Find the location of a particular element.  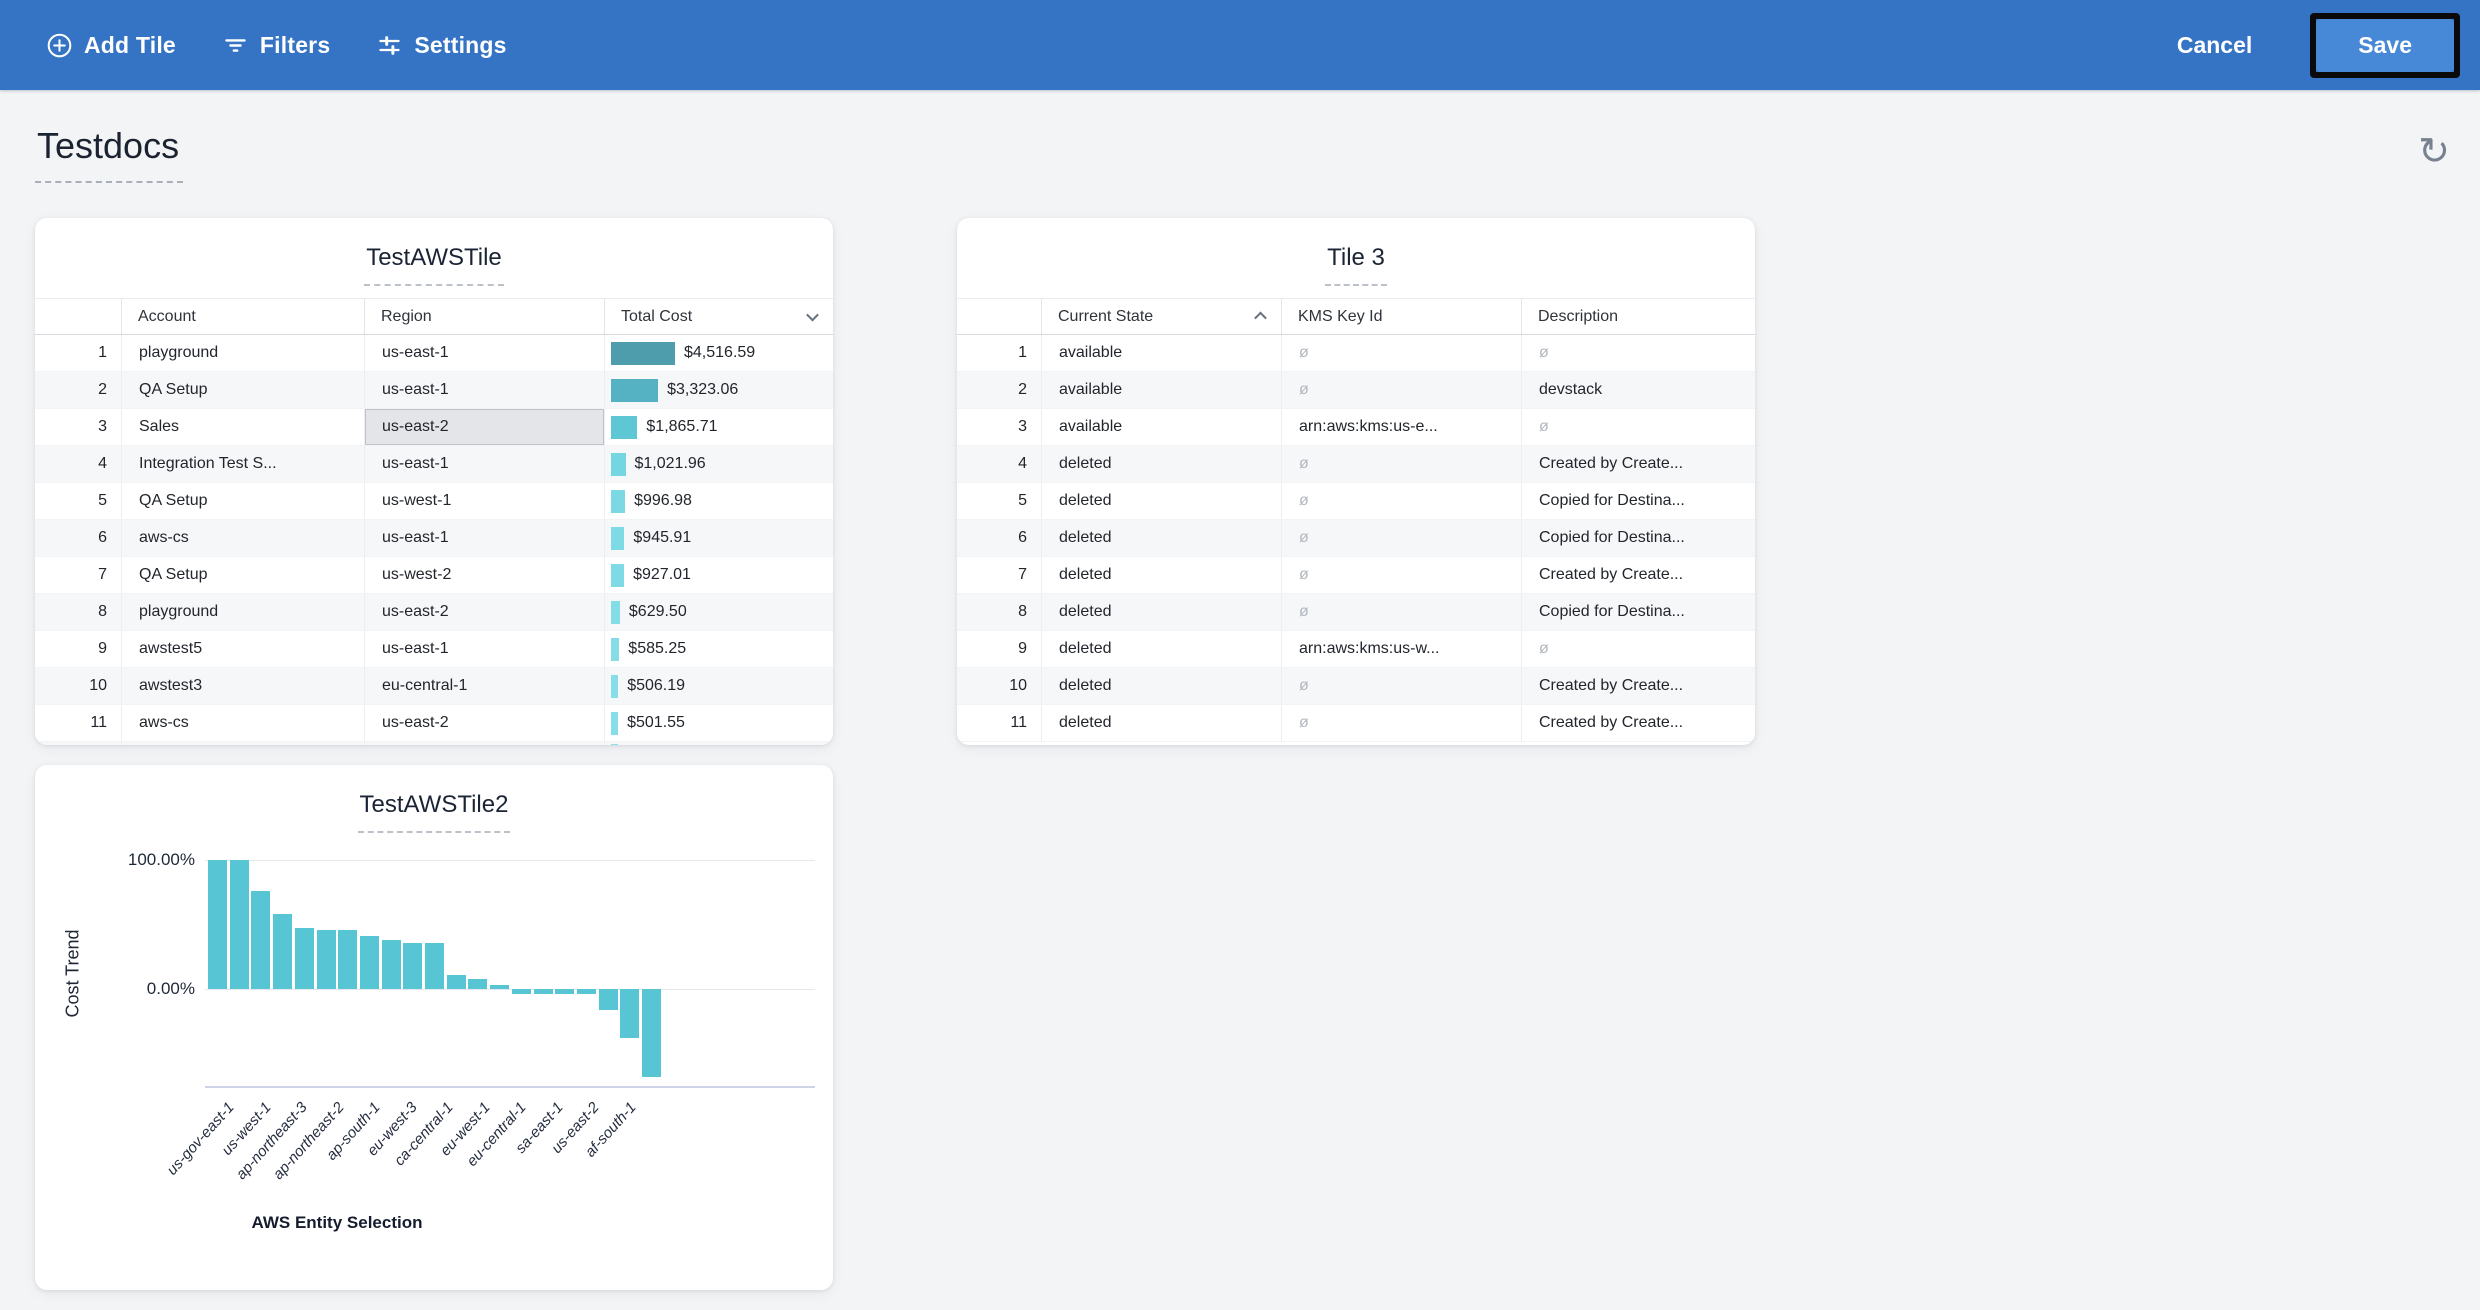

cell-total-cost: $501.55 is located at coordinates (718, 723).